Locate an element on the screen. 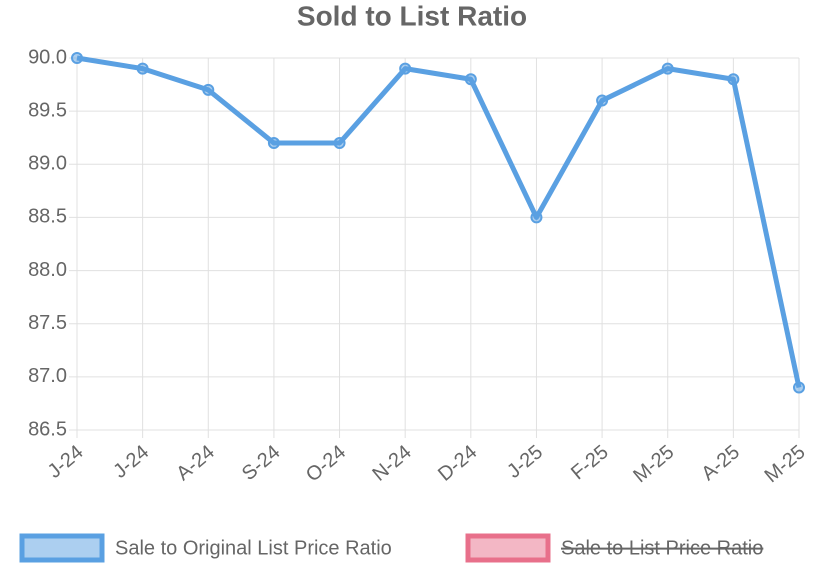 This screenshot has width=824, height=582. x-tick-label: N-24 is located at coordinates (391, 463).